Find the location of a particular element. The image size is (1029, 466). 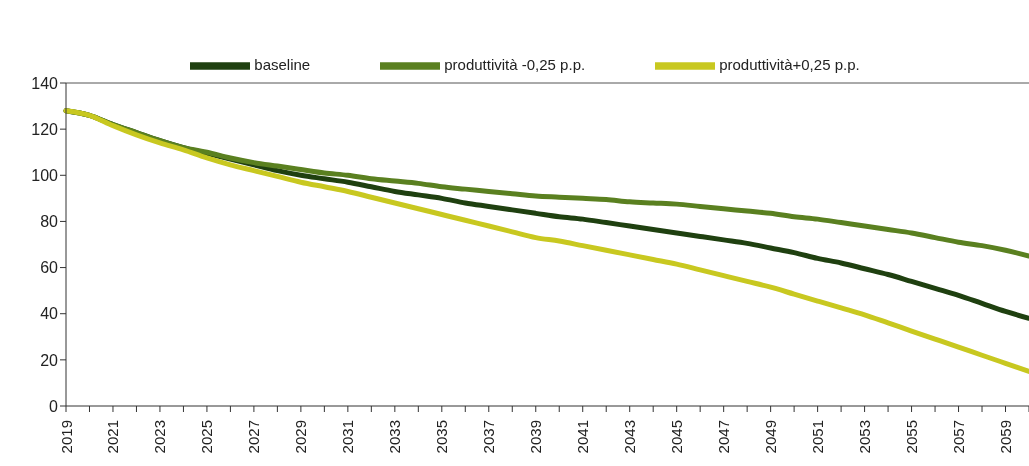

x-tick-label: 2025 is located at coordinates (207, 437).